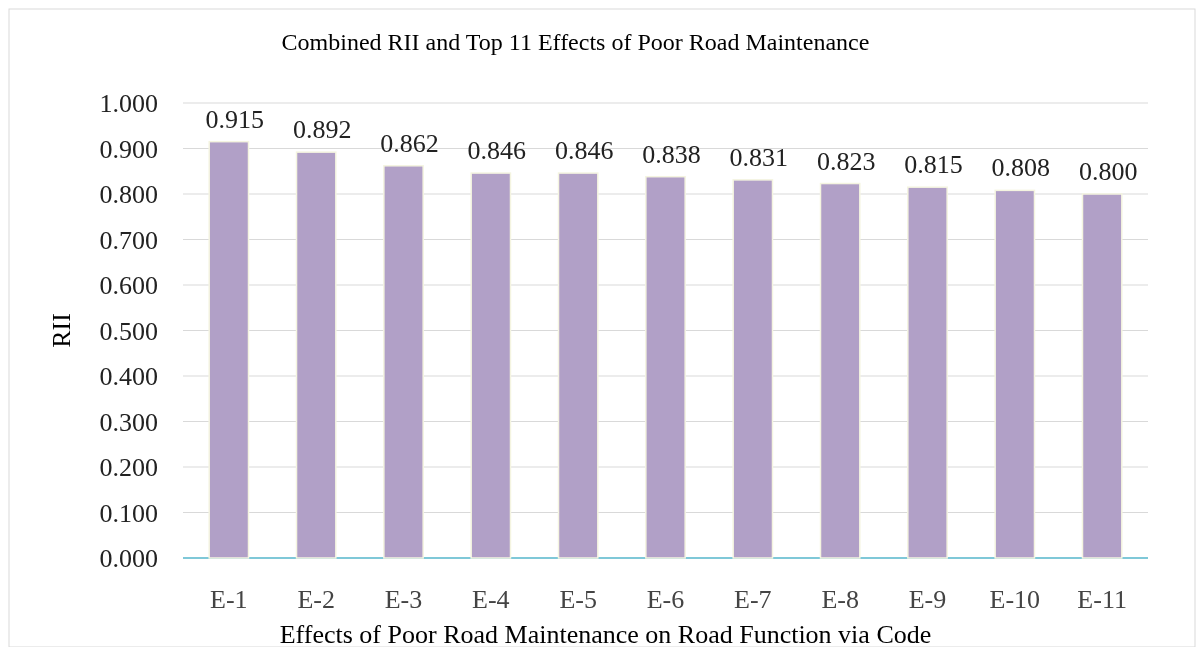 This screenshot has width=1204, height=647. What do you see at coordinates (128, 149) in the screenshot?
I see `y-tick-label: 0.900` at bounding box center [128, 149].